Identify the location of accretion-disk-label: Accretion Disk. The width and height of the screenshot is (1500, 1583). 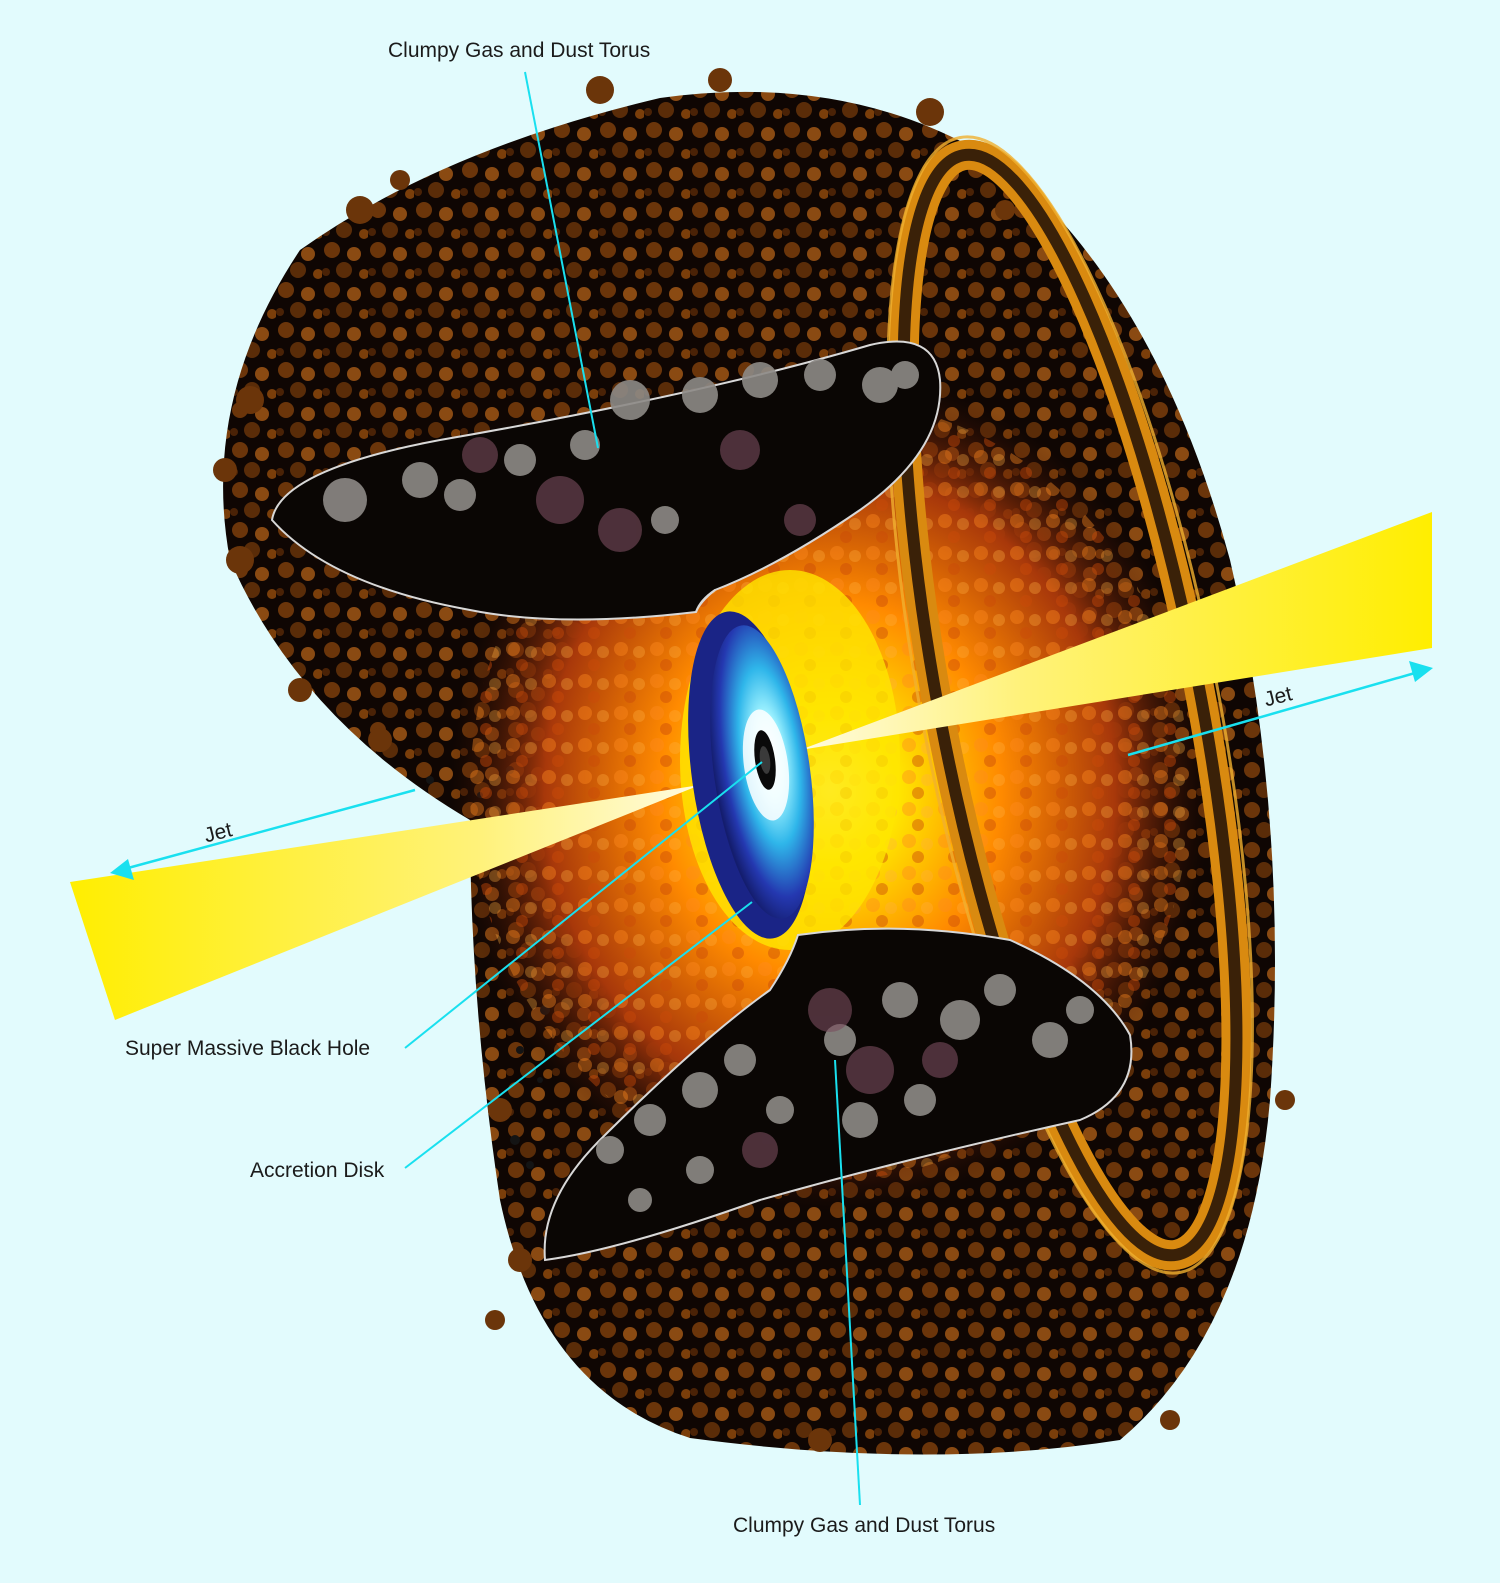
(317, 1170).